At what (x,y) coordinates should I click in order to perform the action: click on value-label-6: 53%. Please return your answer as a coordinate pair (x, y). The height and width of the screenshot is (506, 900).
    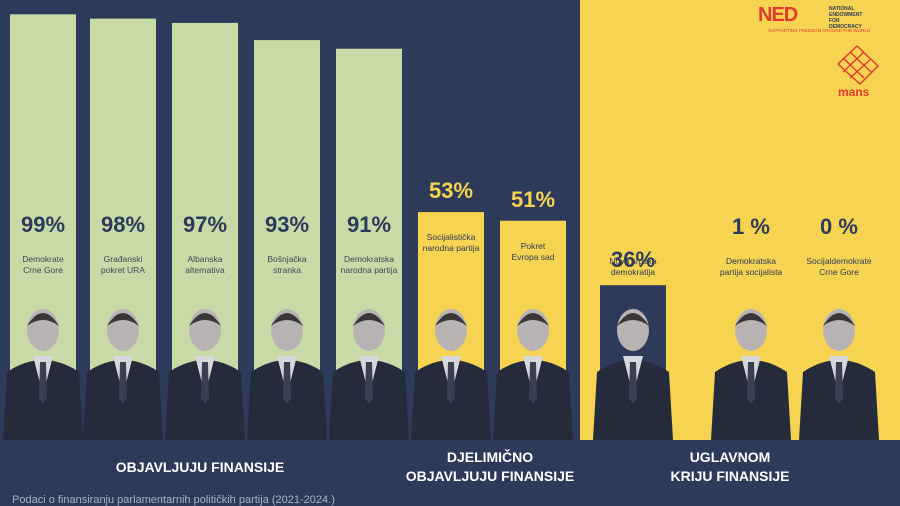
    Looking at the image, I should click on (451, 191).